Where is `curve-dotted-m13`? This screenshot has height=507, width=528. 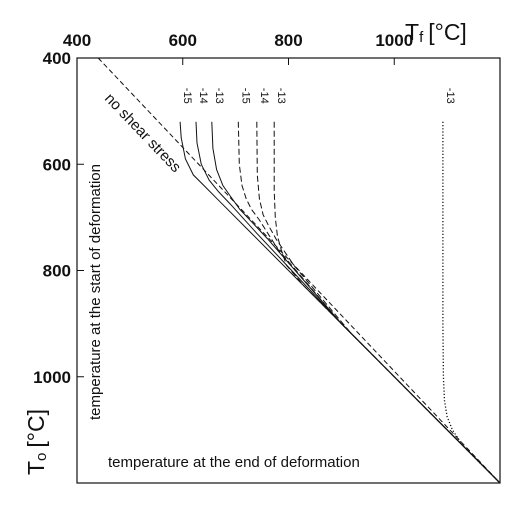
curve-dotted-m13 is located at coordinates (471, 302).